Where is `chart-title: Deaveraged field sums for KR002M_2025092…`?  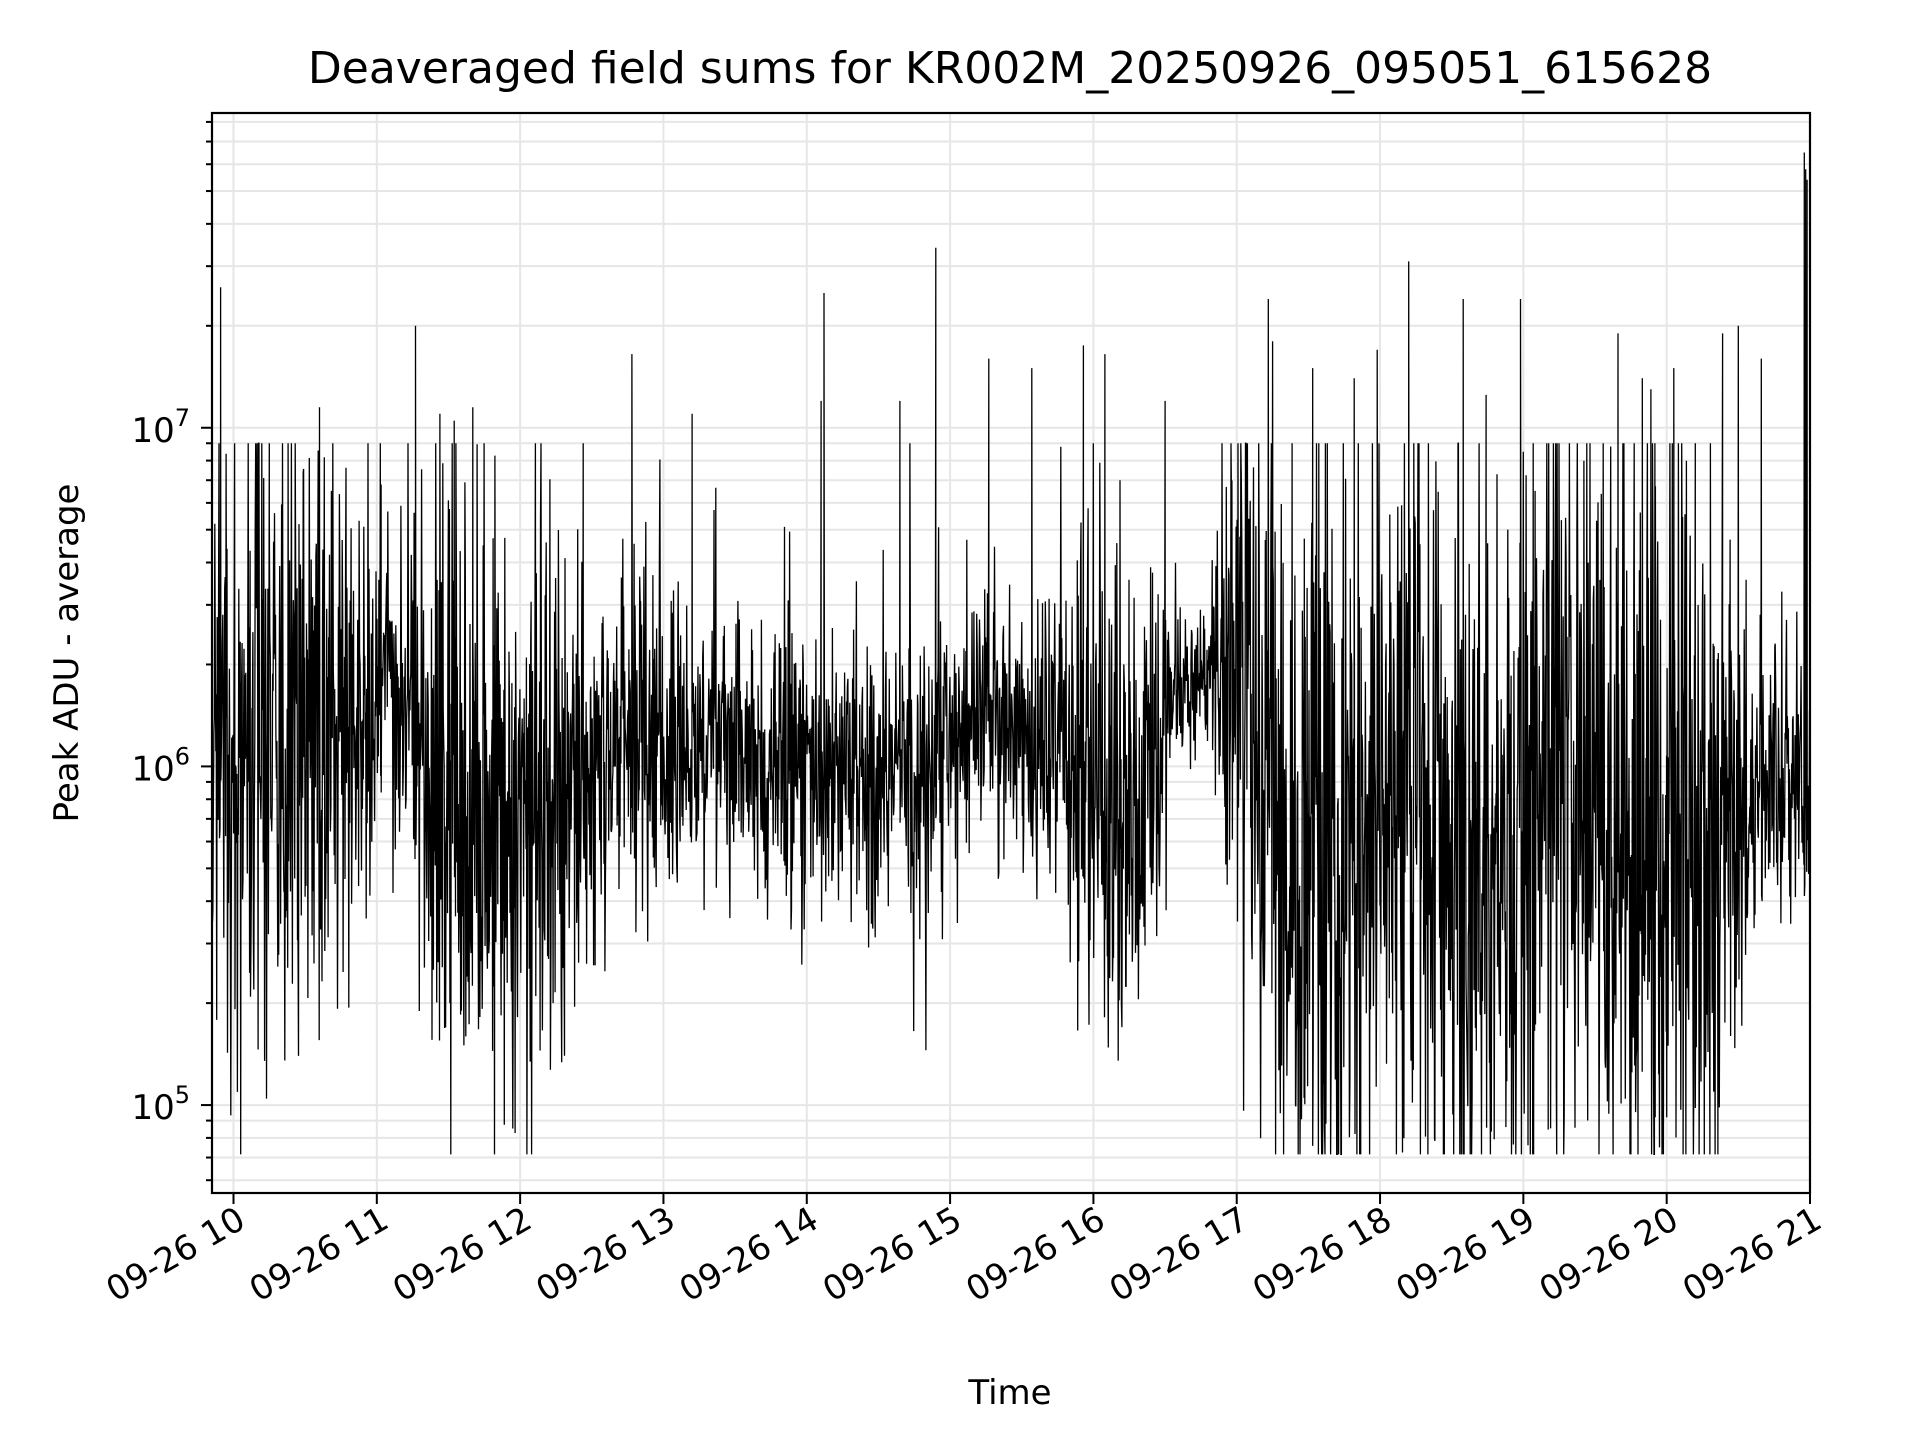 chart-title: Deaveraged field sums for KR002M_2025092… is located at coordinates (1010, 68).